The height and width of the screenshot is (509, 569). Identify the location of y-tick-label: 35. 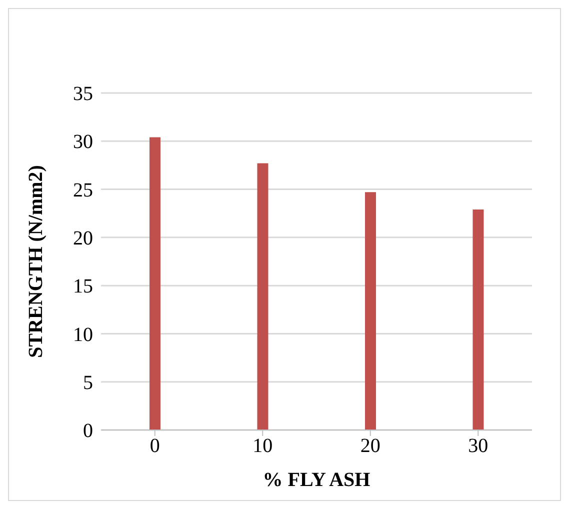
(83, 94).